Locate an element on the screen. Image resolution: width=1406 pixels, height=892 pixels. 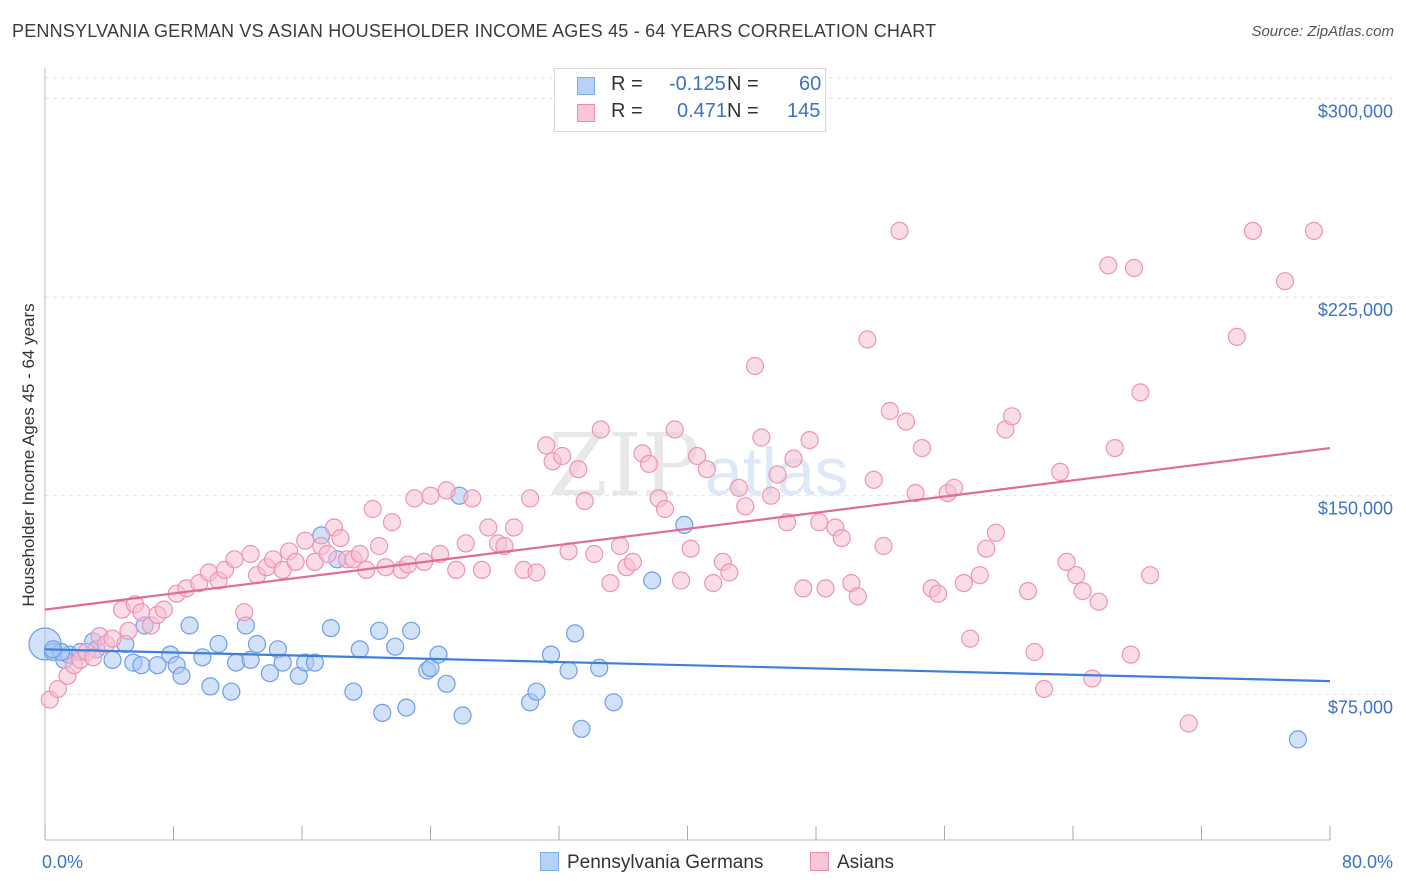
legend-n-label: N = is located at coordinates (743, 84).